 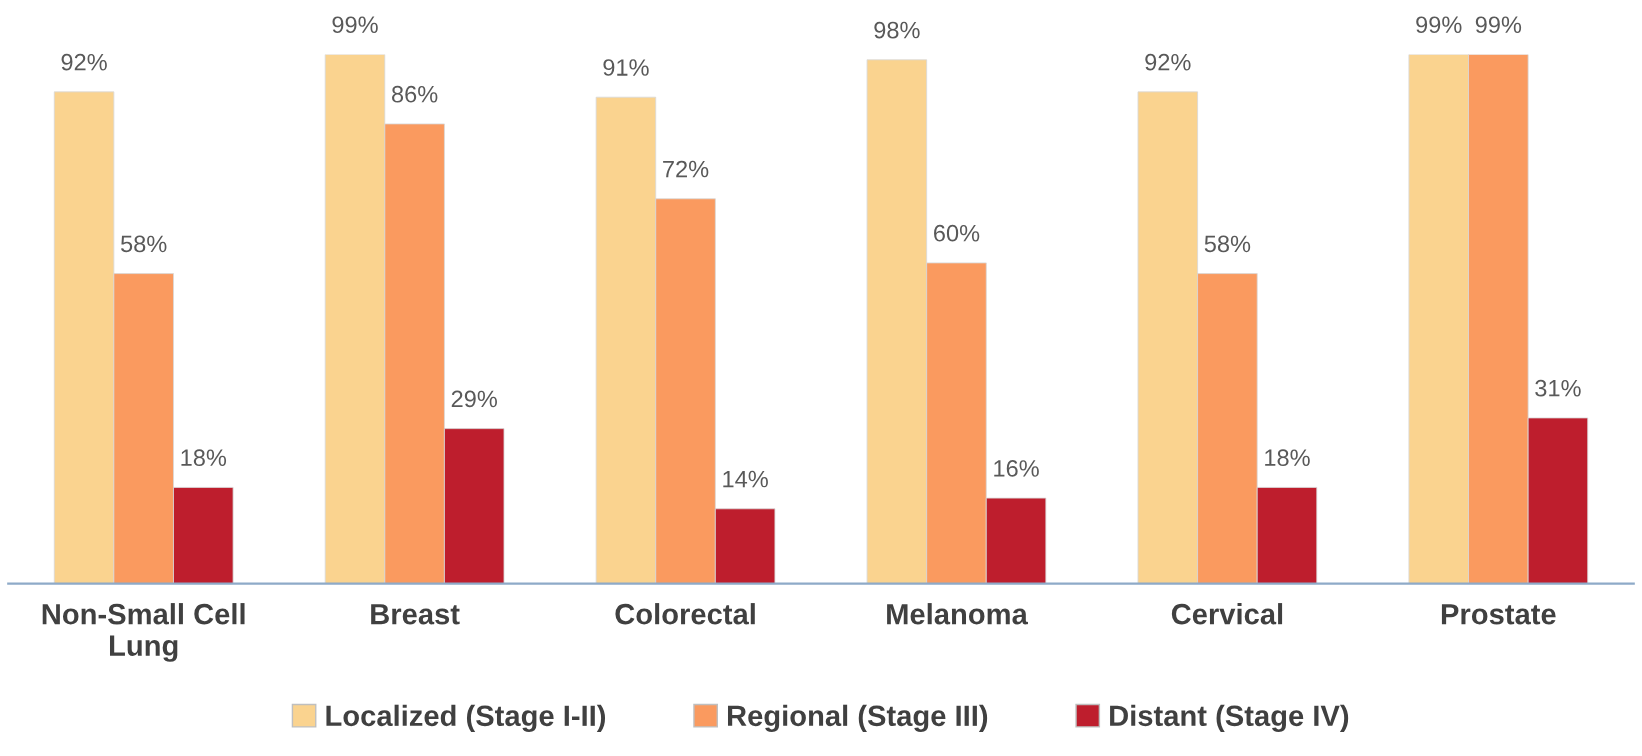 What do you see at coordinates (466, 718) in the screenshot?
I see `legend-label: Localized (Stage I-II)` at bounding box center [466, 718].